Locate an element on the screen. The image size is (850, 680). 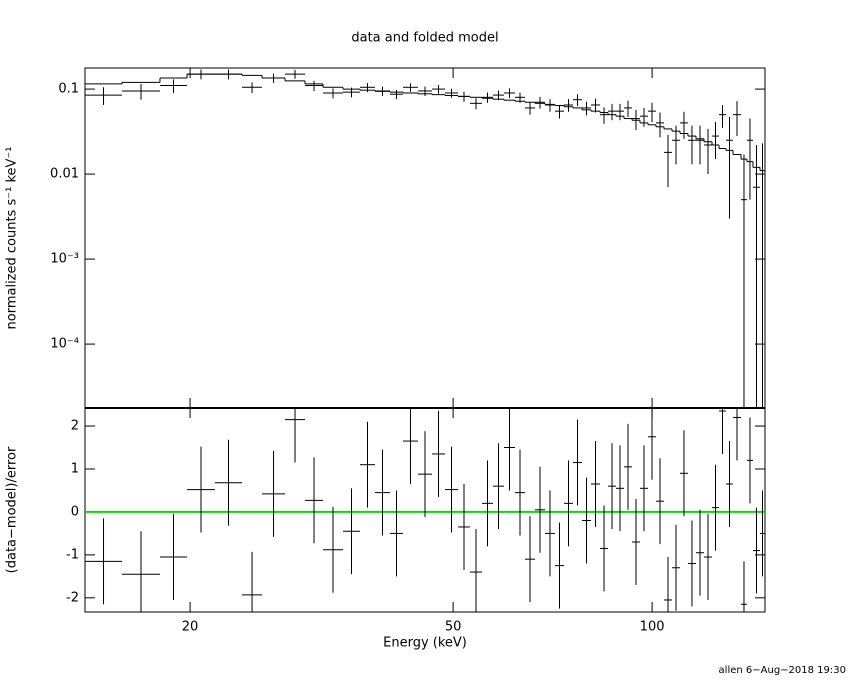
y-tick-label: -2 is located at coordinates (72, 597).